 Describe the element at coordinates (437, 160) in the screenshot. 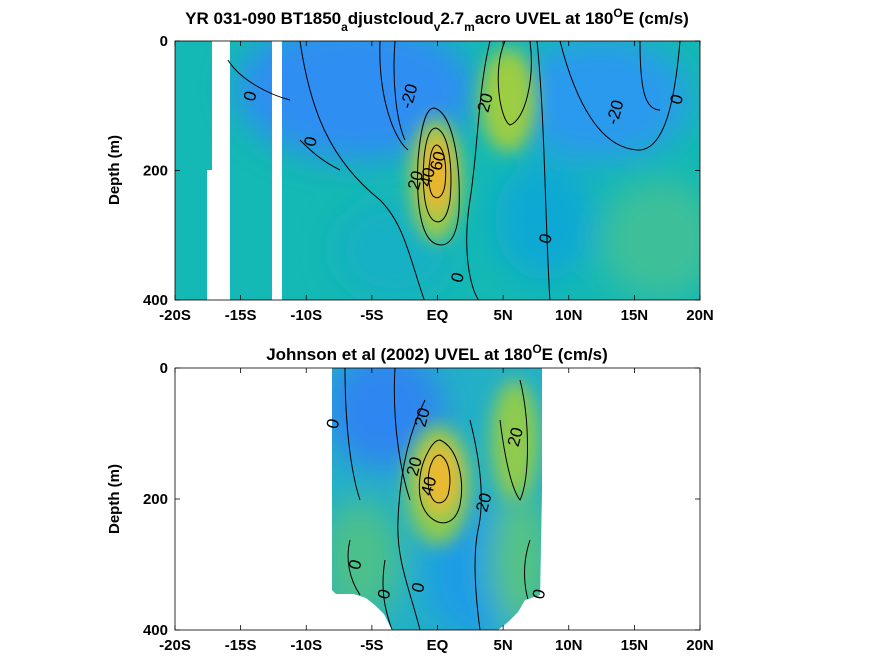

I see `contour-label: 60` at that location.